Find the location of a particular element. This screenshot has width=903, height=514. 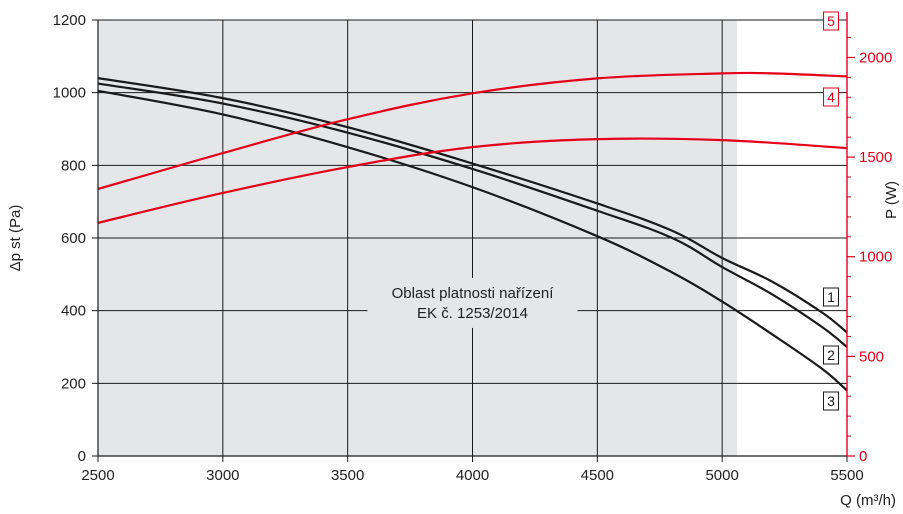

x-tick-label: 3500 is located at coordinates (347, 475).